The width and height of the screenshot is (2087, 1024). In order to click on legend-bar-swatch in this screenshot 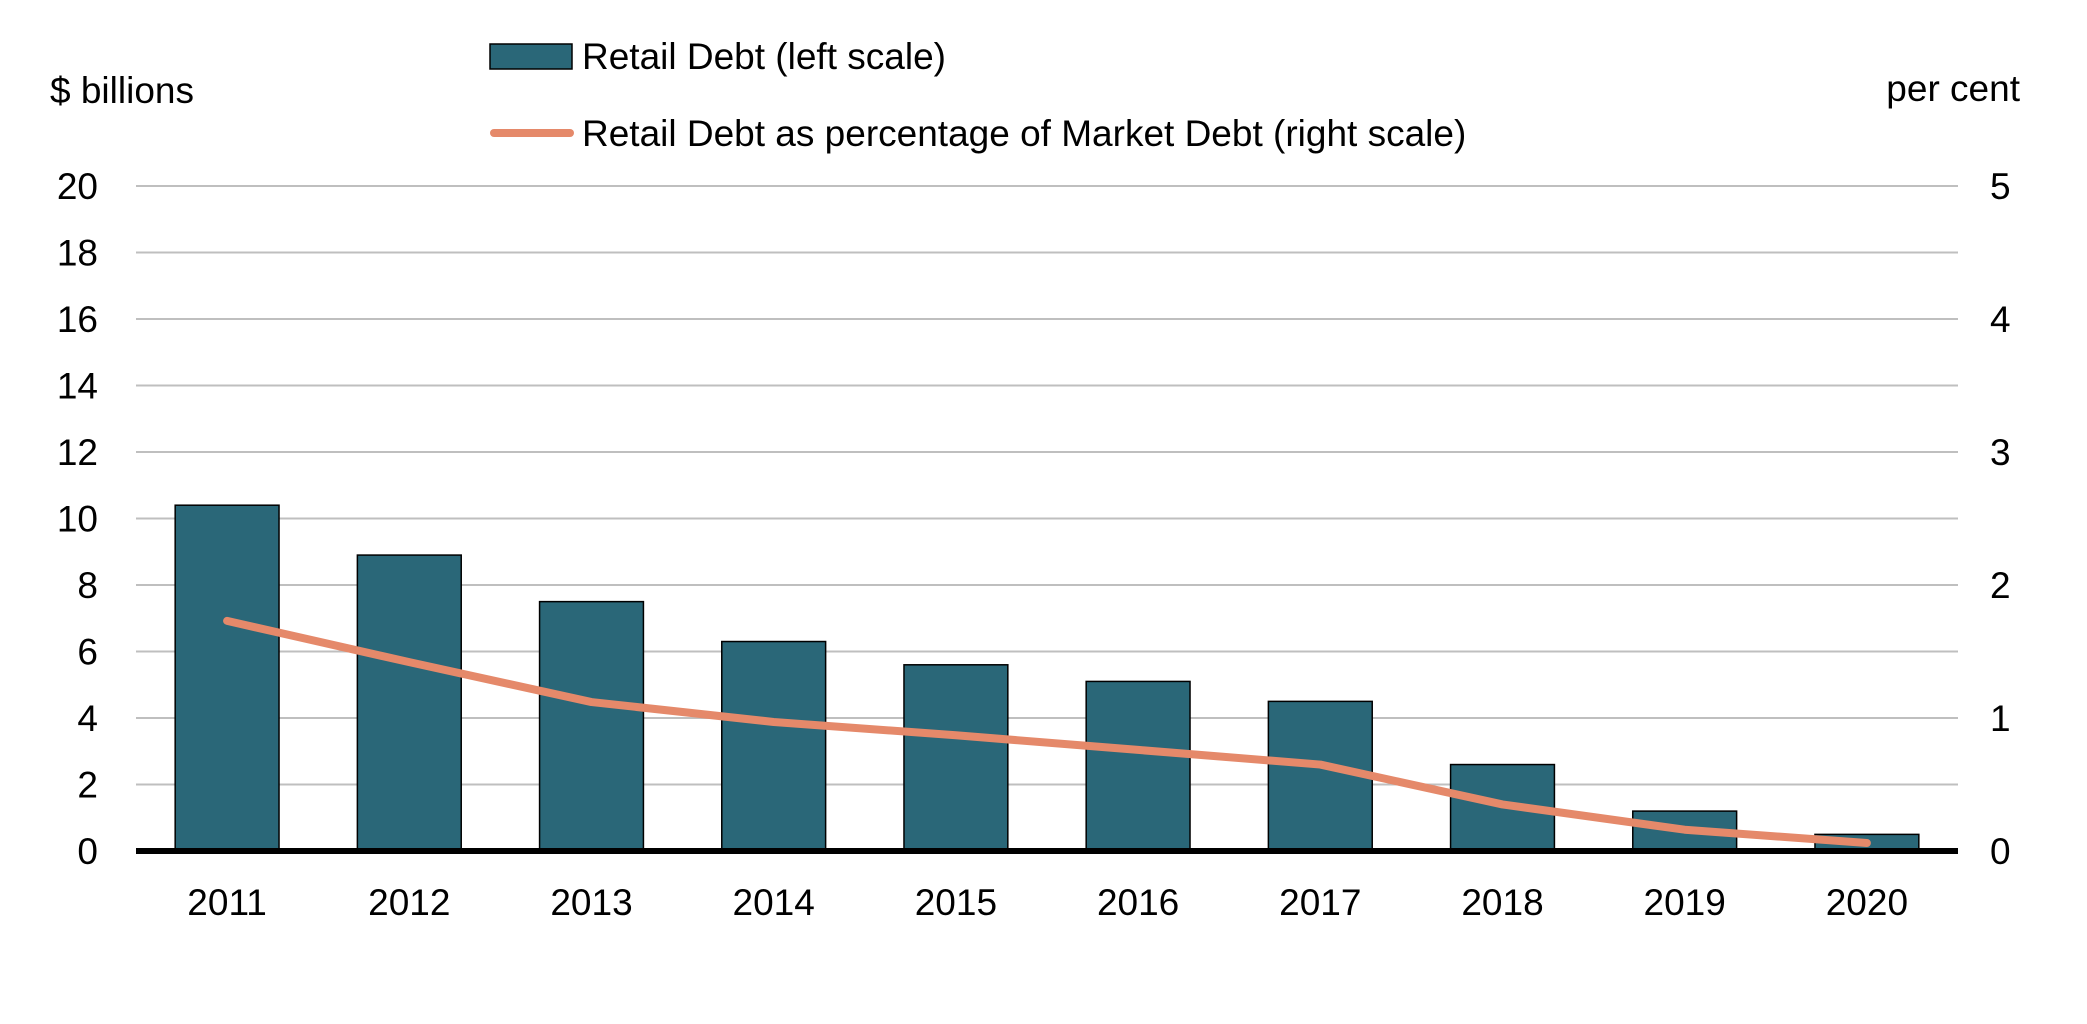, I will do `click(531, 56)`.